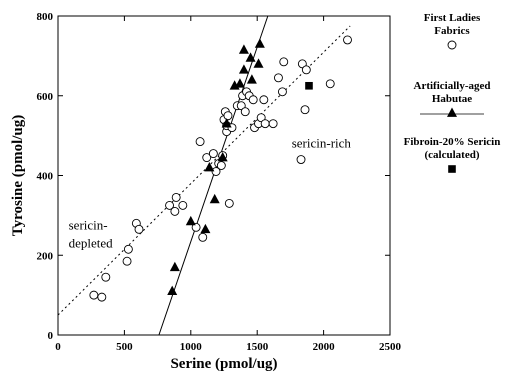 The width and height of the screenshot is (505, 375). I want to click on legend-label: (calculated), so click(452, 155).